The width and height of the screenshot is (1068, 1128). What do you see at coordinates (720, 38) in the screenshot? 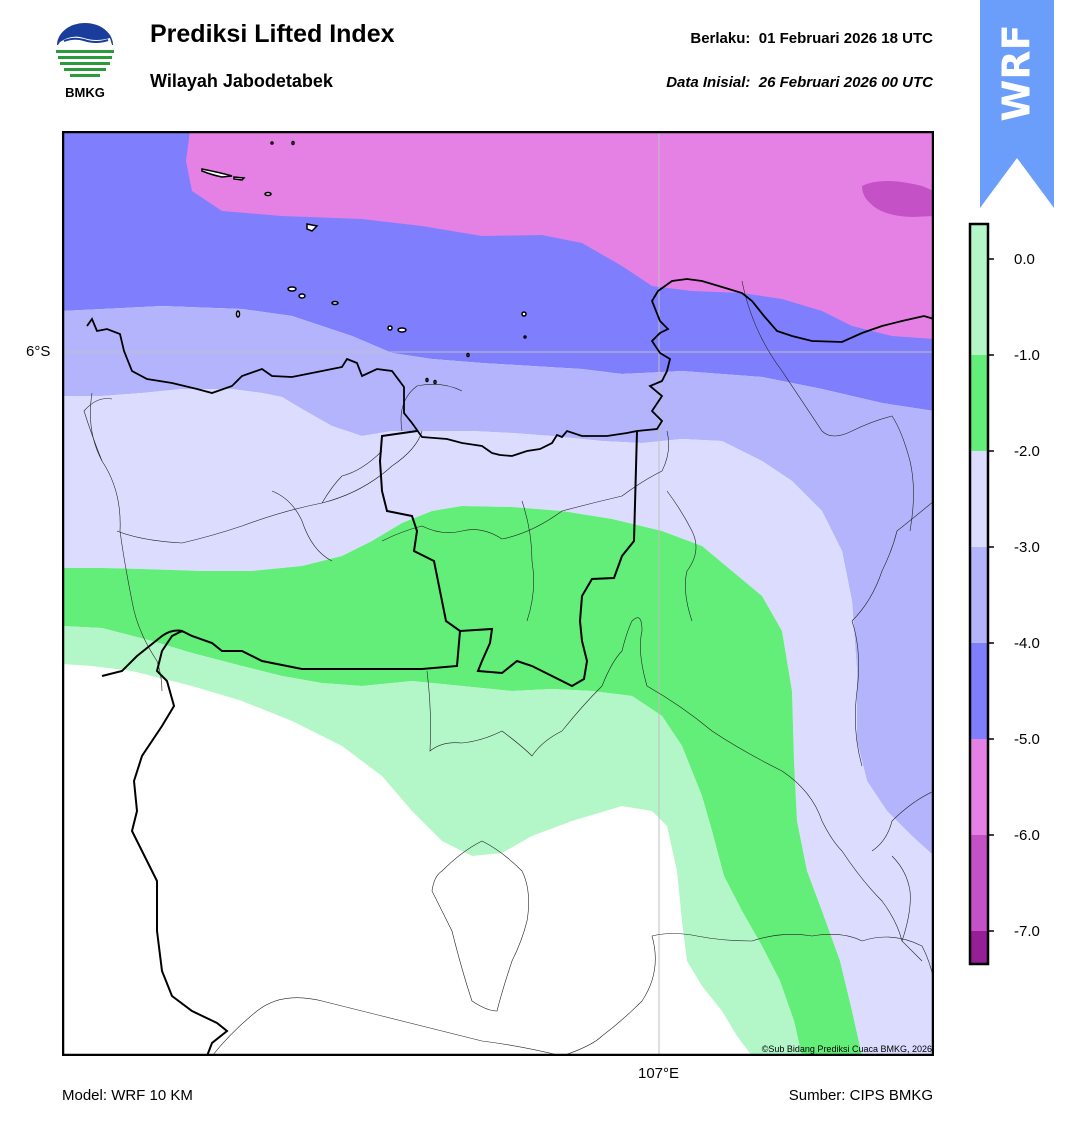
I see `valid-label: Berlaku:` at bounding box center [720, 38].